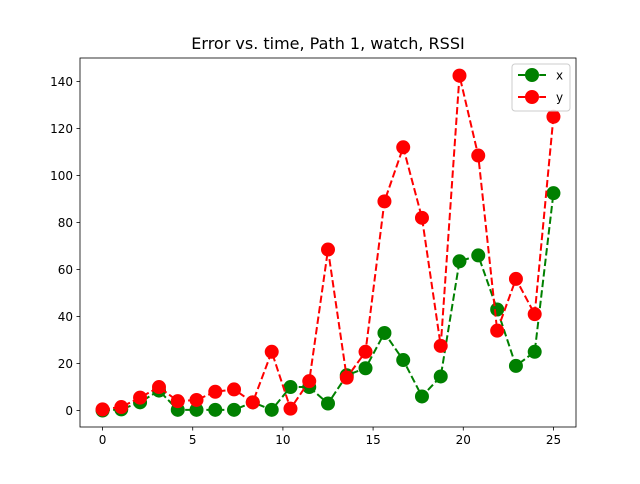  Describe the element at coordinates (61, 129) in the screenshot. I see `y-tick-label: 120` at that location.